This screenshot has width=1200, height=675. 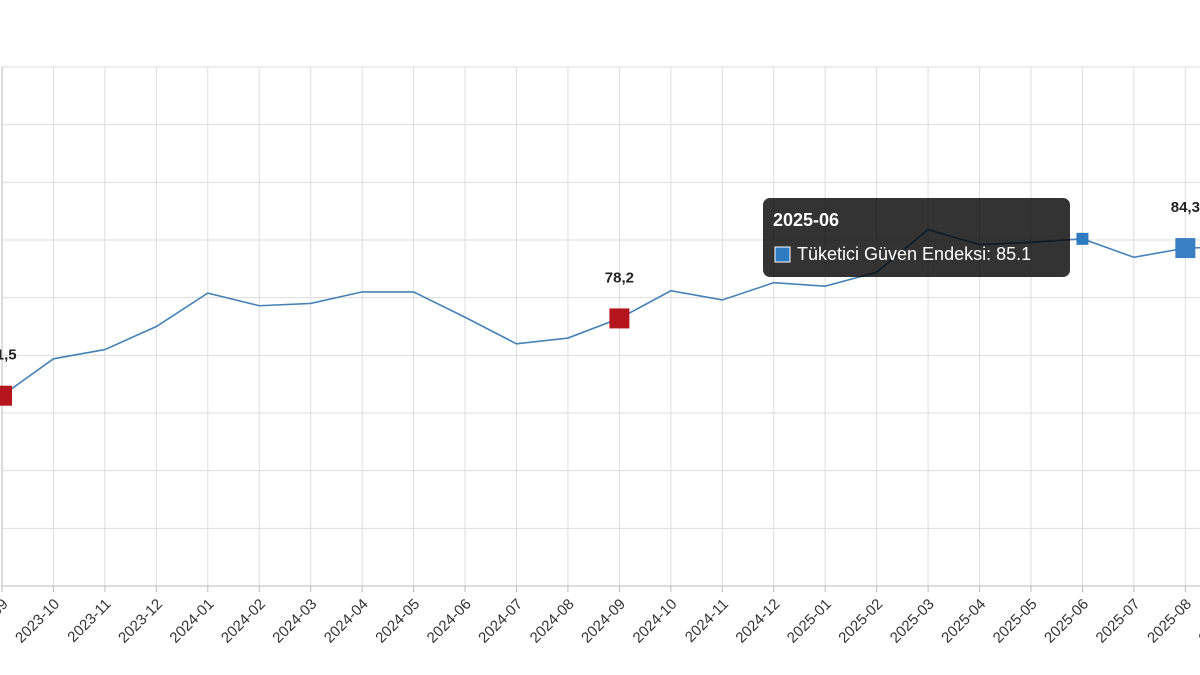 I want to click on tooltip: 2025-06 Tüketici Güven Endeksi: 85.1, so click(x=916, y=237).